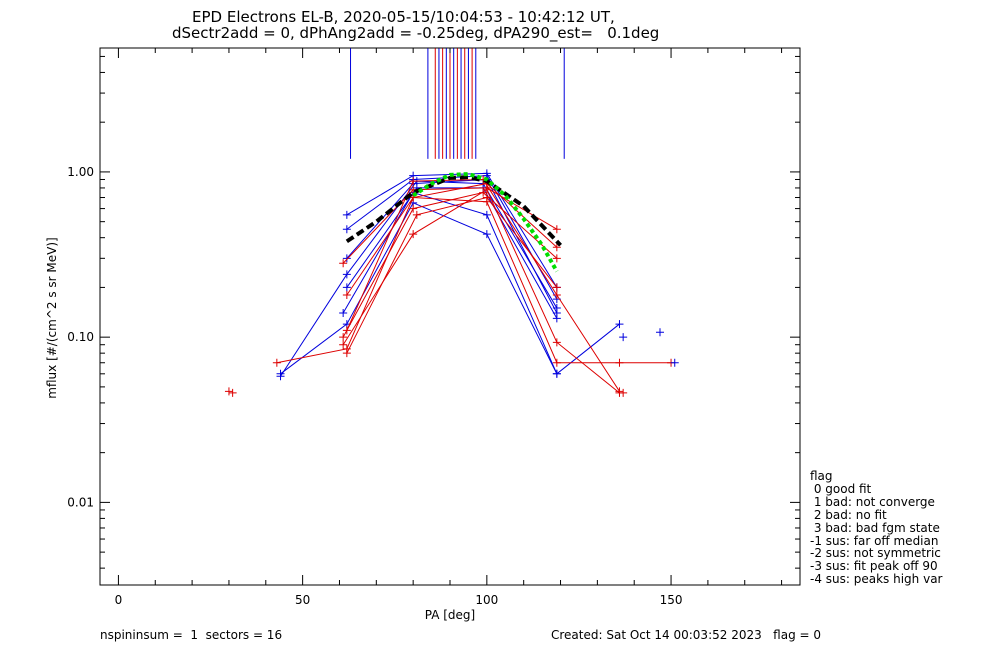 The height and width of the screenshot is (650, 1000). Describe the element at coordinates (874, 566) in the screenshot. I see `legend-item: -3 sus: fit peak off 90` at that location.